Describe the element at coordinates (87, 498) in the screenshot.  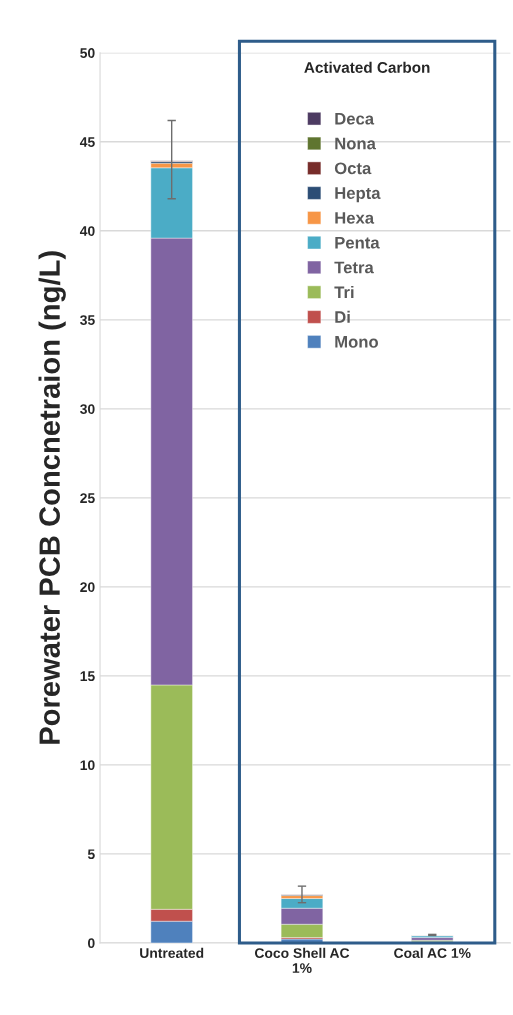
I see `y-tick-label: 25` at that location.